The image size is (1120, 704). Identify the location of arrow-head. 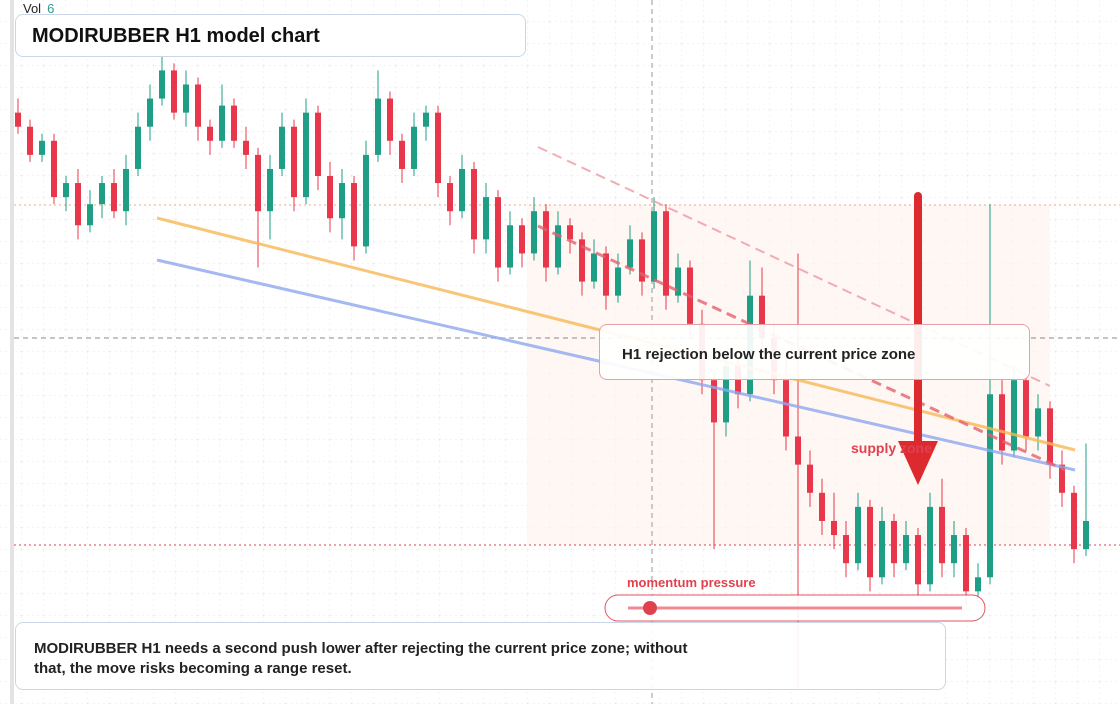
(918, 463).